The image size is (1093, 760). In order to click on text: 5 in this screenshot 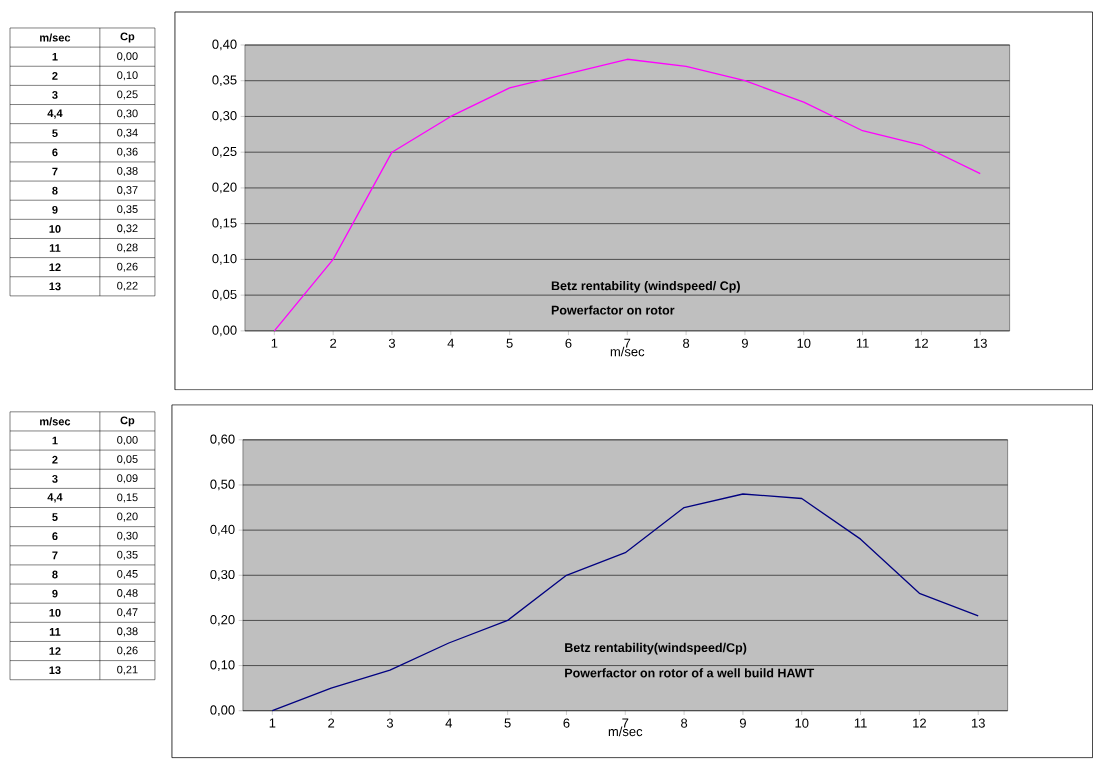, I will do `click(55, 517)`.